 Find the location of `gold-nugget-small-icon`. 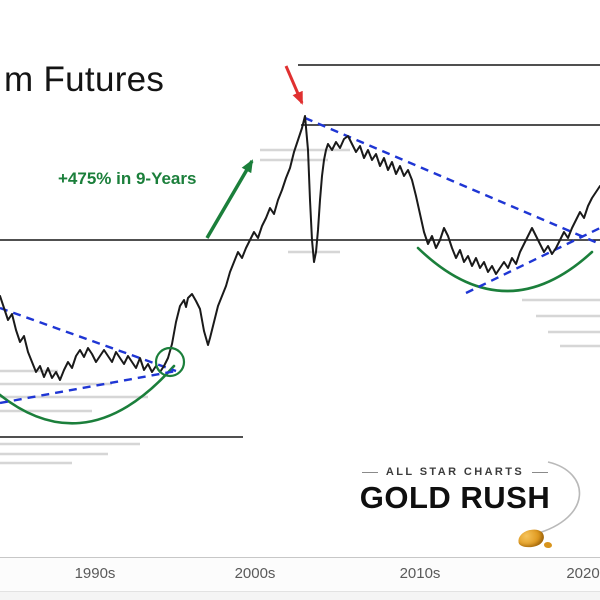

gold-nugget-small-icon is located at coordinates (548, 545).